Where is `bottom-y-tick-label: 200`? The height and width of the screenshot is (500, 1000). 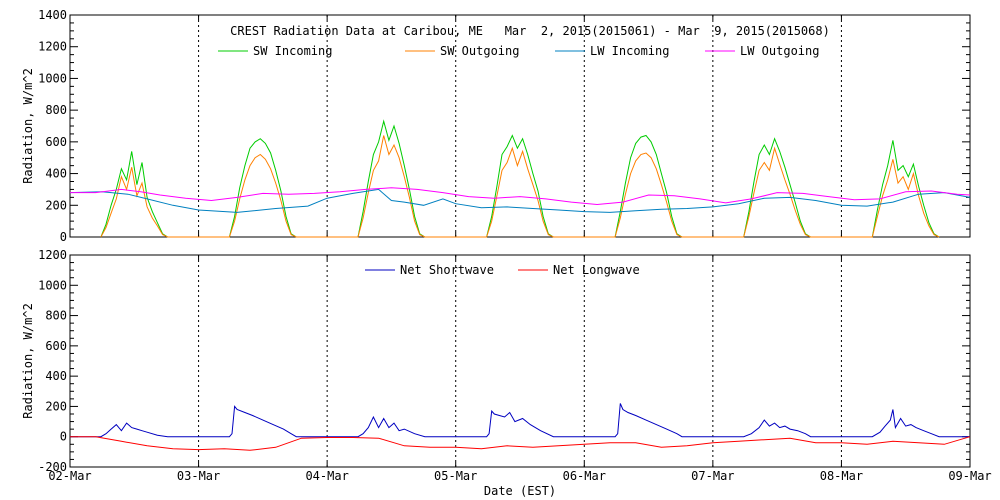
bottom-y-tick-label: 200 is located at coordinates (56, 406).